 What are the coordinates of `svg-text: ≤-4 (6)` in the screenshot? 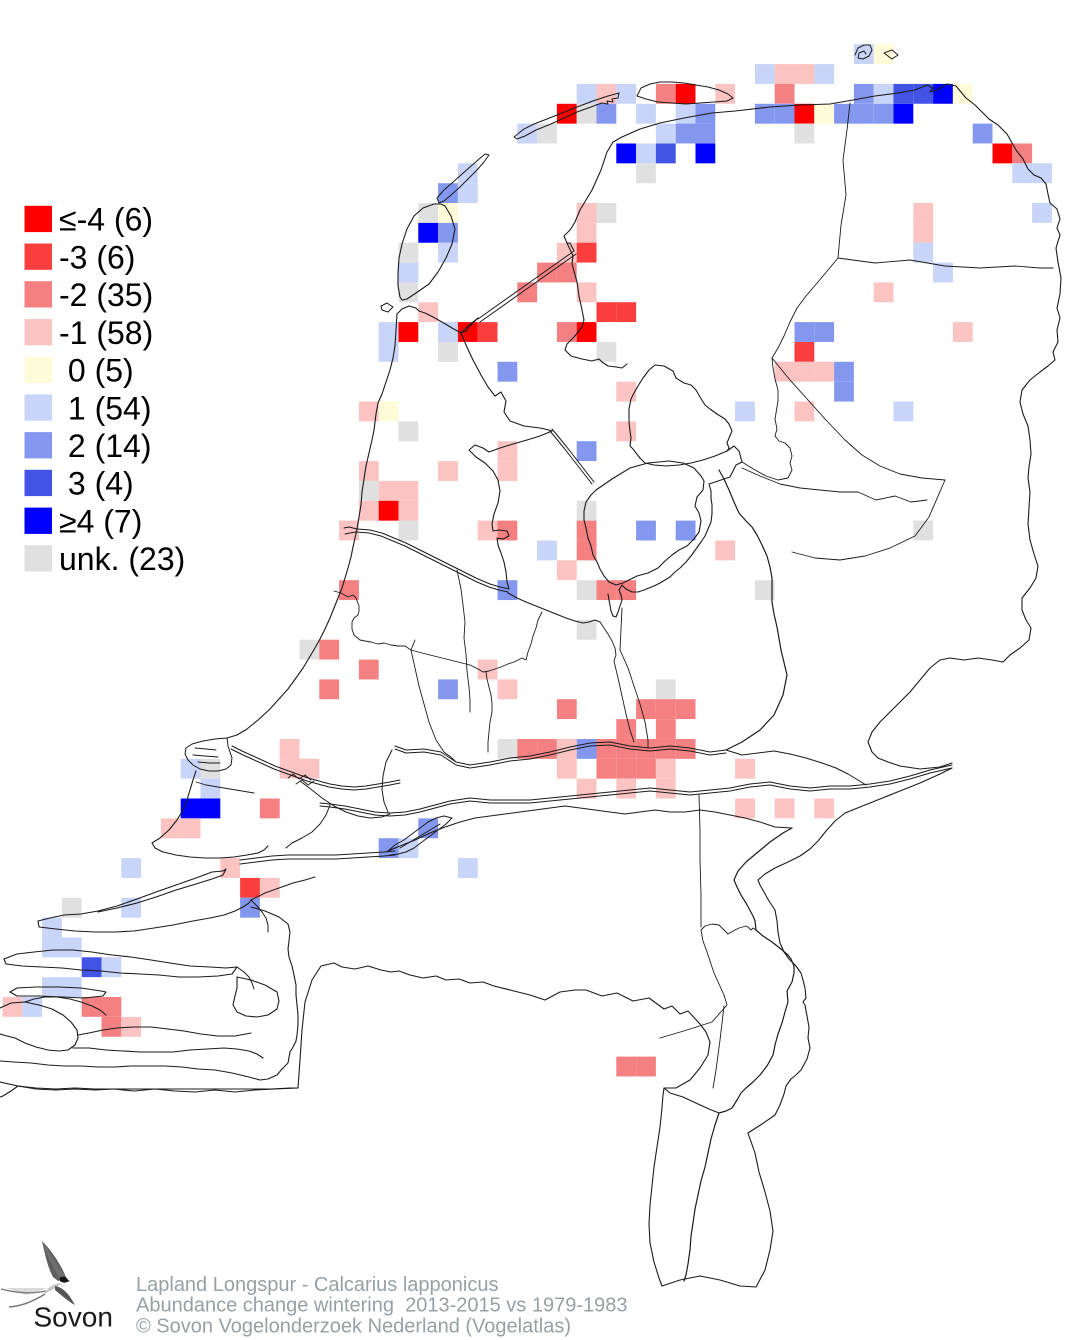 It's located at (106, 220).